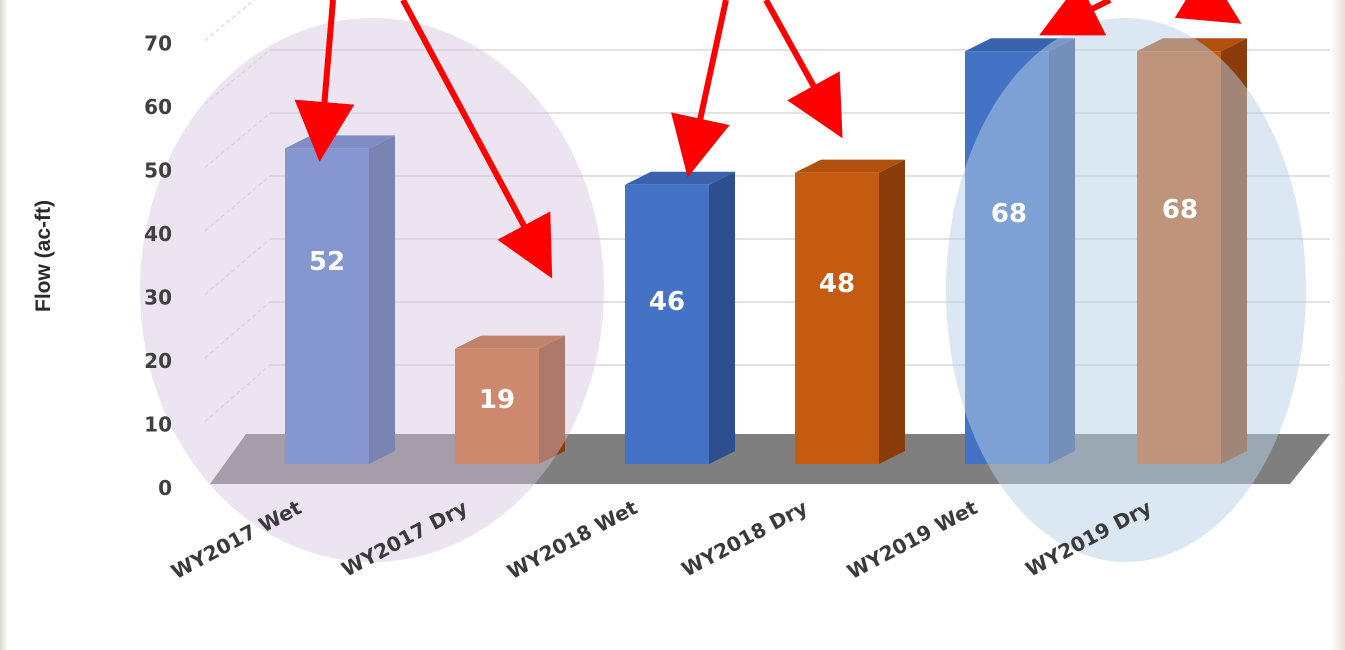 Image resolution: width=1345 pixels, height=650 pixels. Describe the element at coordinates (497, 400) in the screenshot. I see `data-label: 19` at that location.